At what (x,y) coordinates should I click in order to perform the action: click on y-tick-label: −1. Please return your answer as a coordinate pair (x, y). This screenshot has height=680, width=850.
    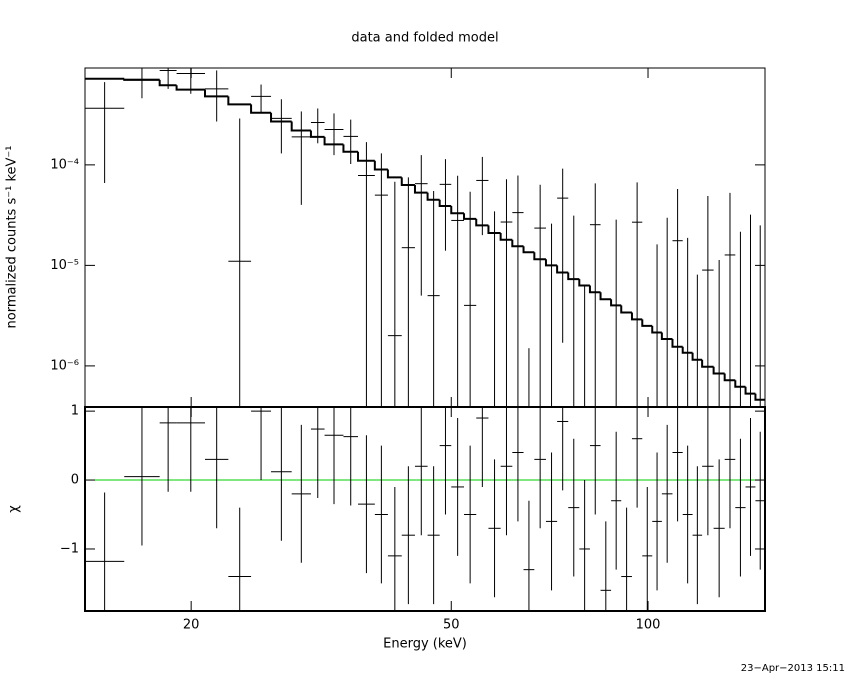
    Looking at the image, I should click on (69, 548).